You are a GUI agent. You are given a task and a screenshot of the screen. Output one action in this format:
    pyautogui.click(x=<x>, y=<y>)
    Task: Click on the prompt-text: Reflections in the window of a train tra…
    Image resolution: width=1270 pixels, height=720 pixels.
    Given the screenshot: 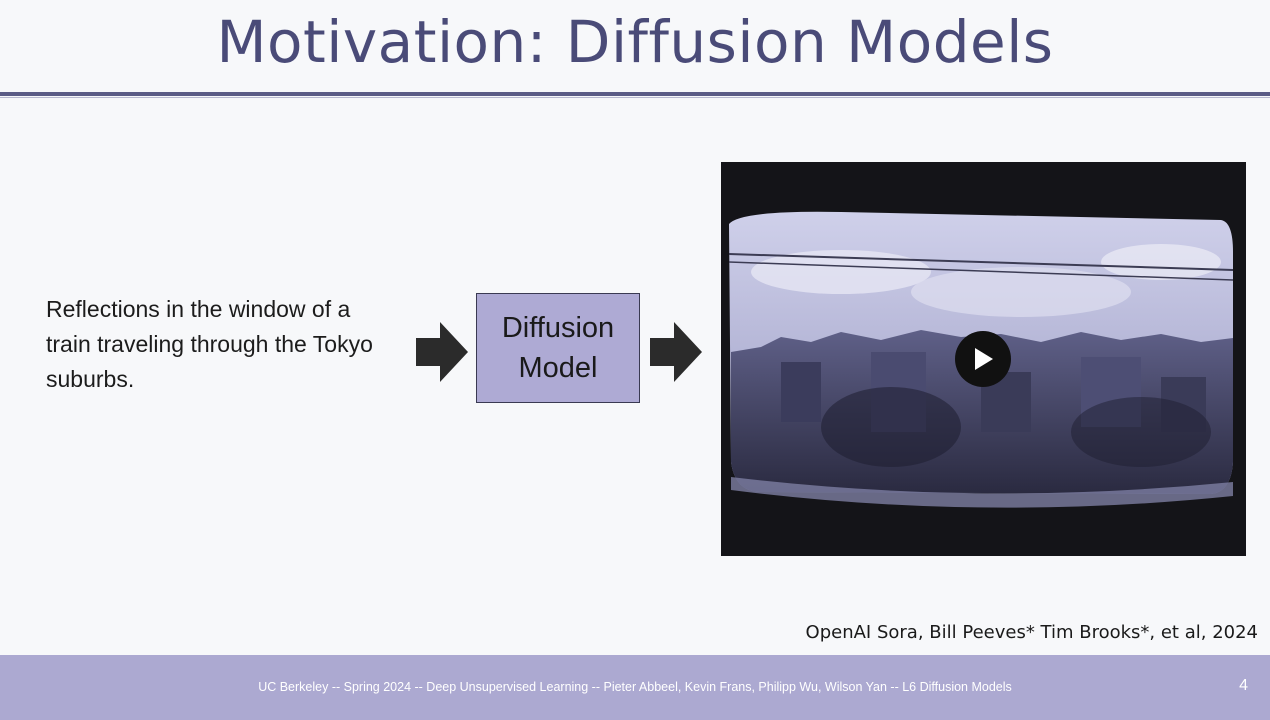 What is the action you would take?
    pyautogui.click(x=209, y=344)
    